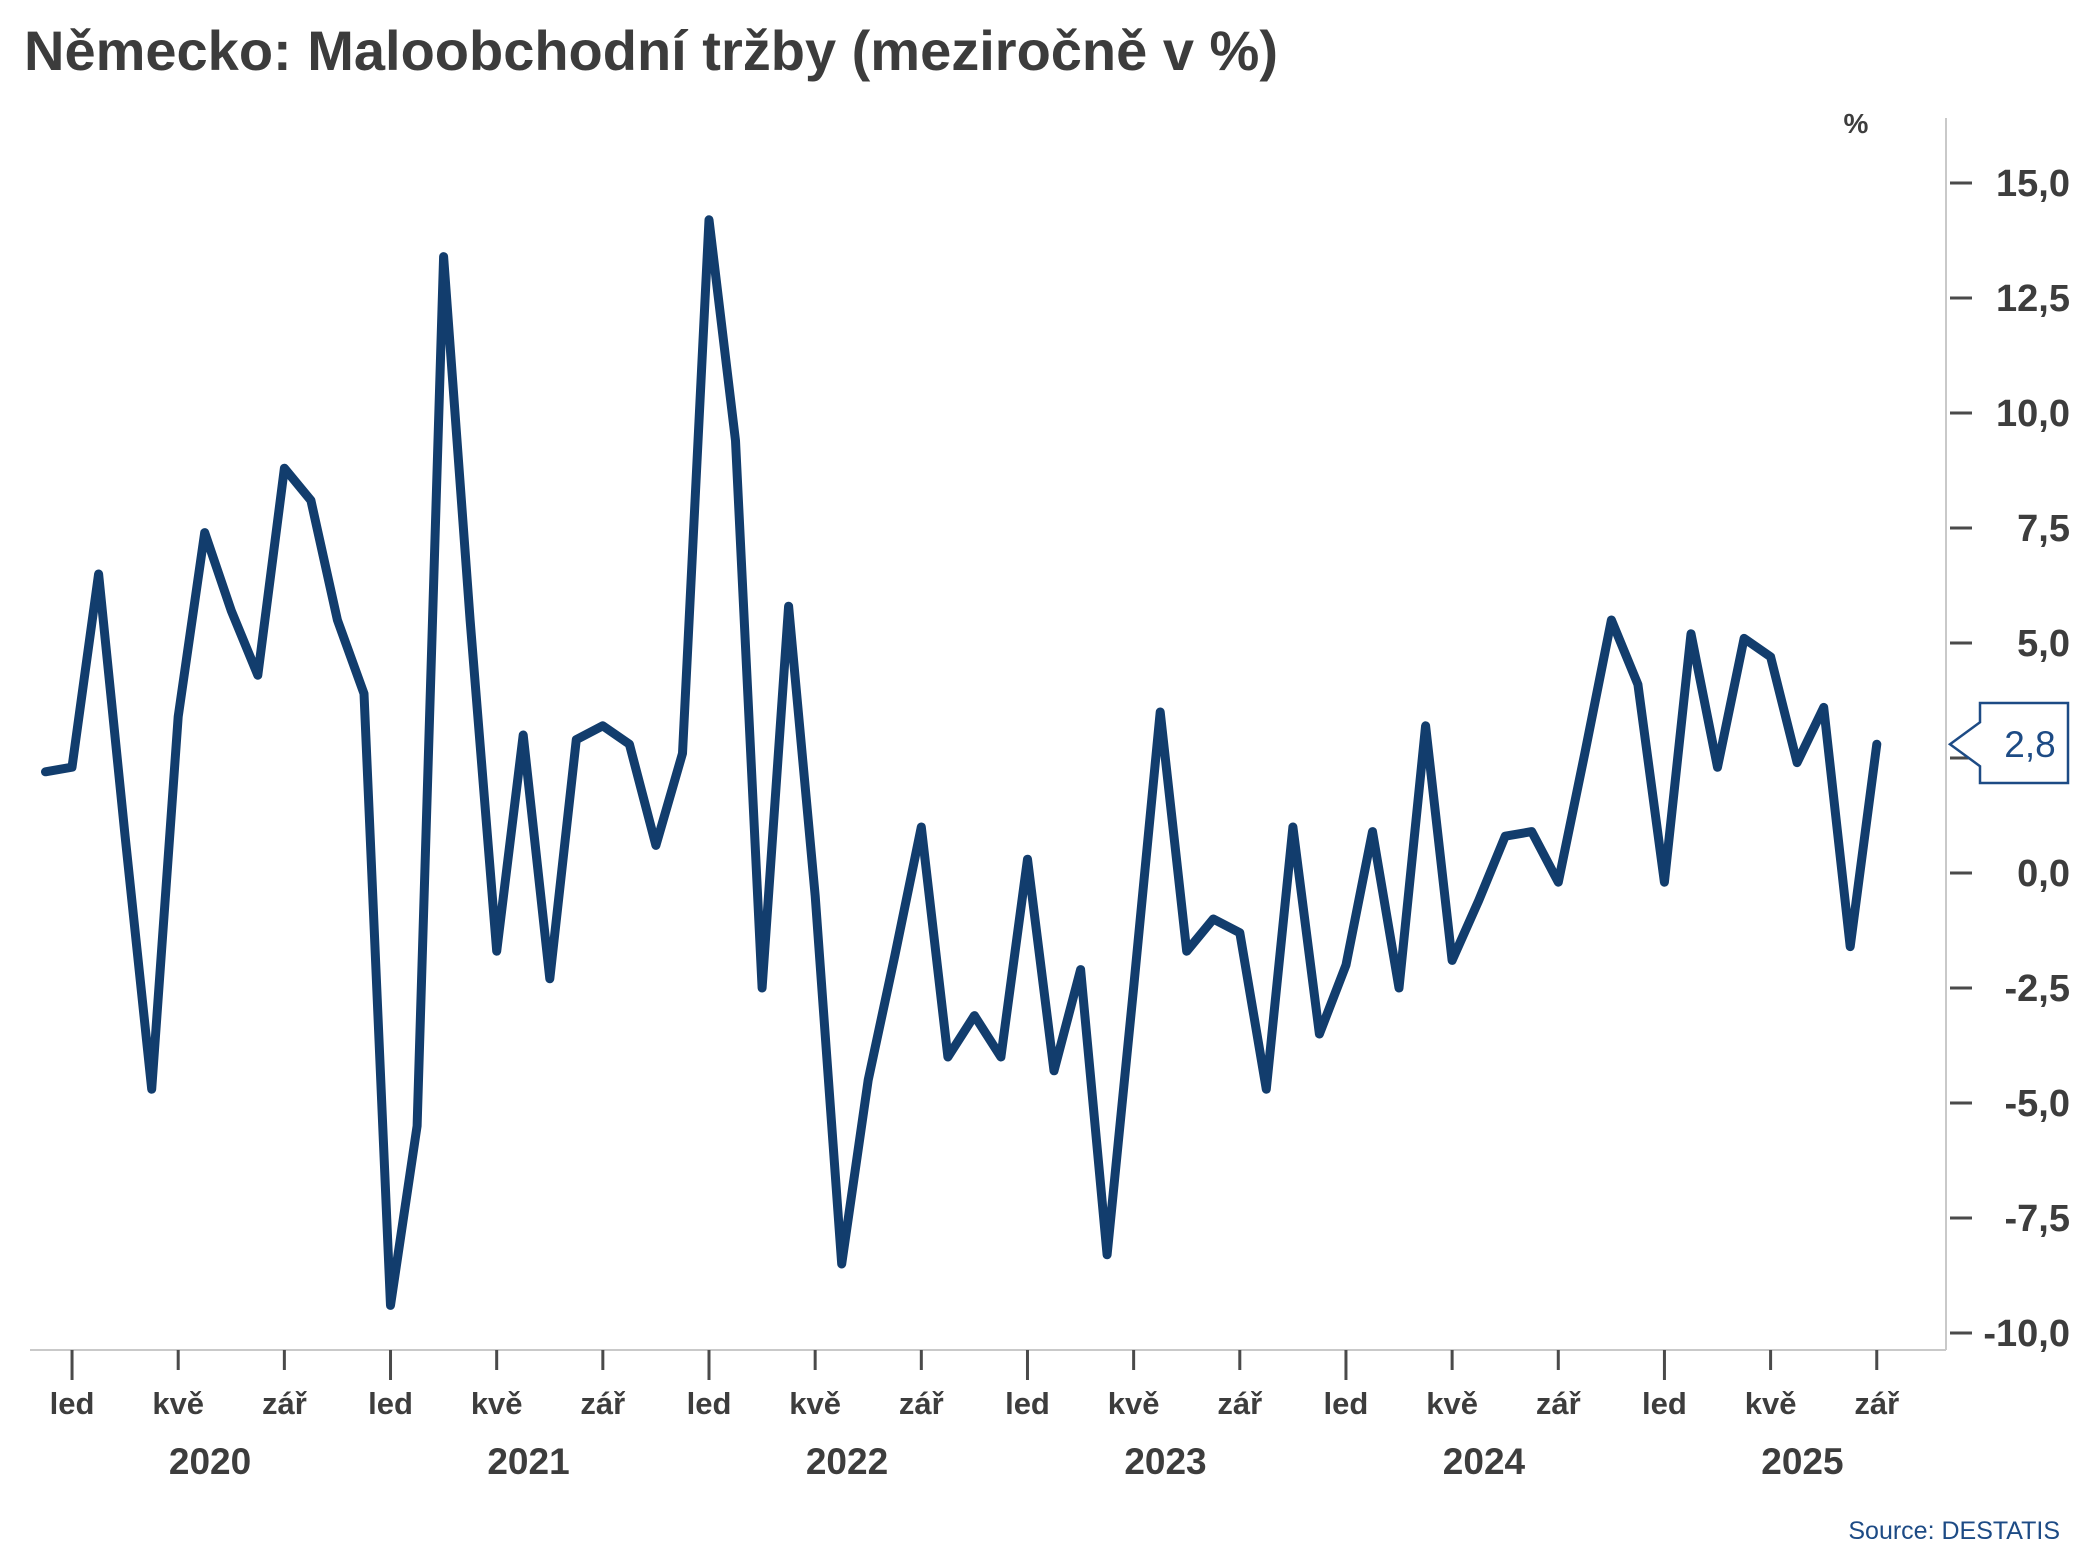 The height and width of the screenshot is (1568, 2093). Describe the element at coordinates (528, 1461) in the screenshot. I see `year-label: 2021` at that location.